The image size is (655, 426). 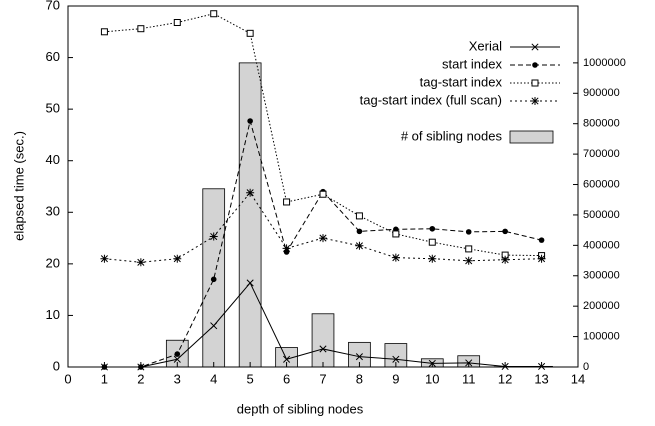 I want to click on y2-tick-label: 0, so click(x=586, y=367).